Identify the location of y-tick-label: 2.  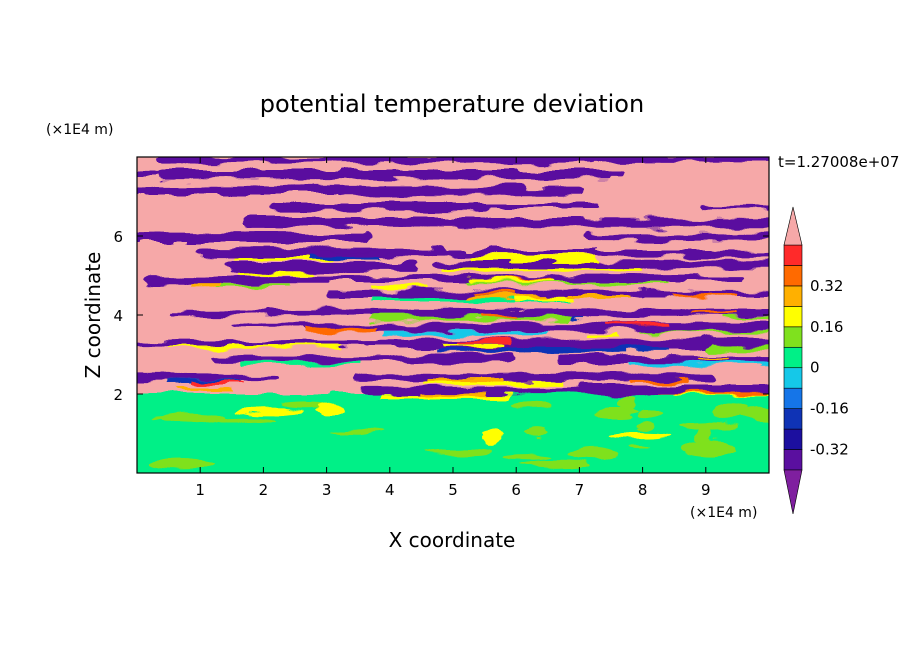
(118, 395).